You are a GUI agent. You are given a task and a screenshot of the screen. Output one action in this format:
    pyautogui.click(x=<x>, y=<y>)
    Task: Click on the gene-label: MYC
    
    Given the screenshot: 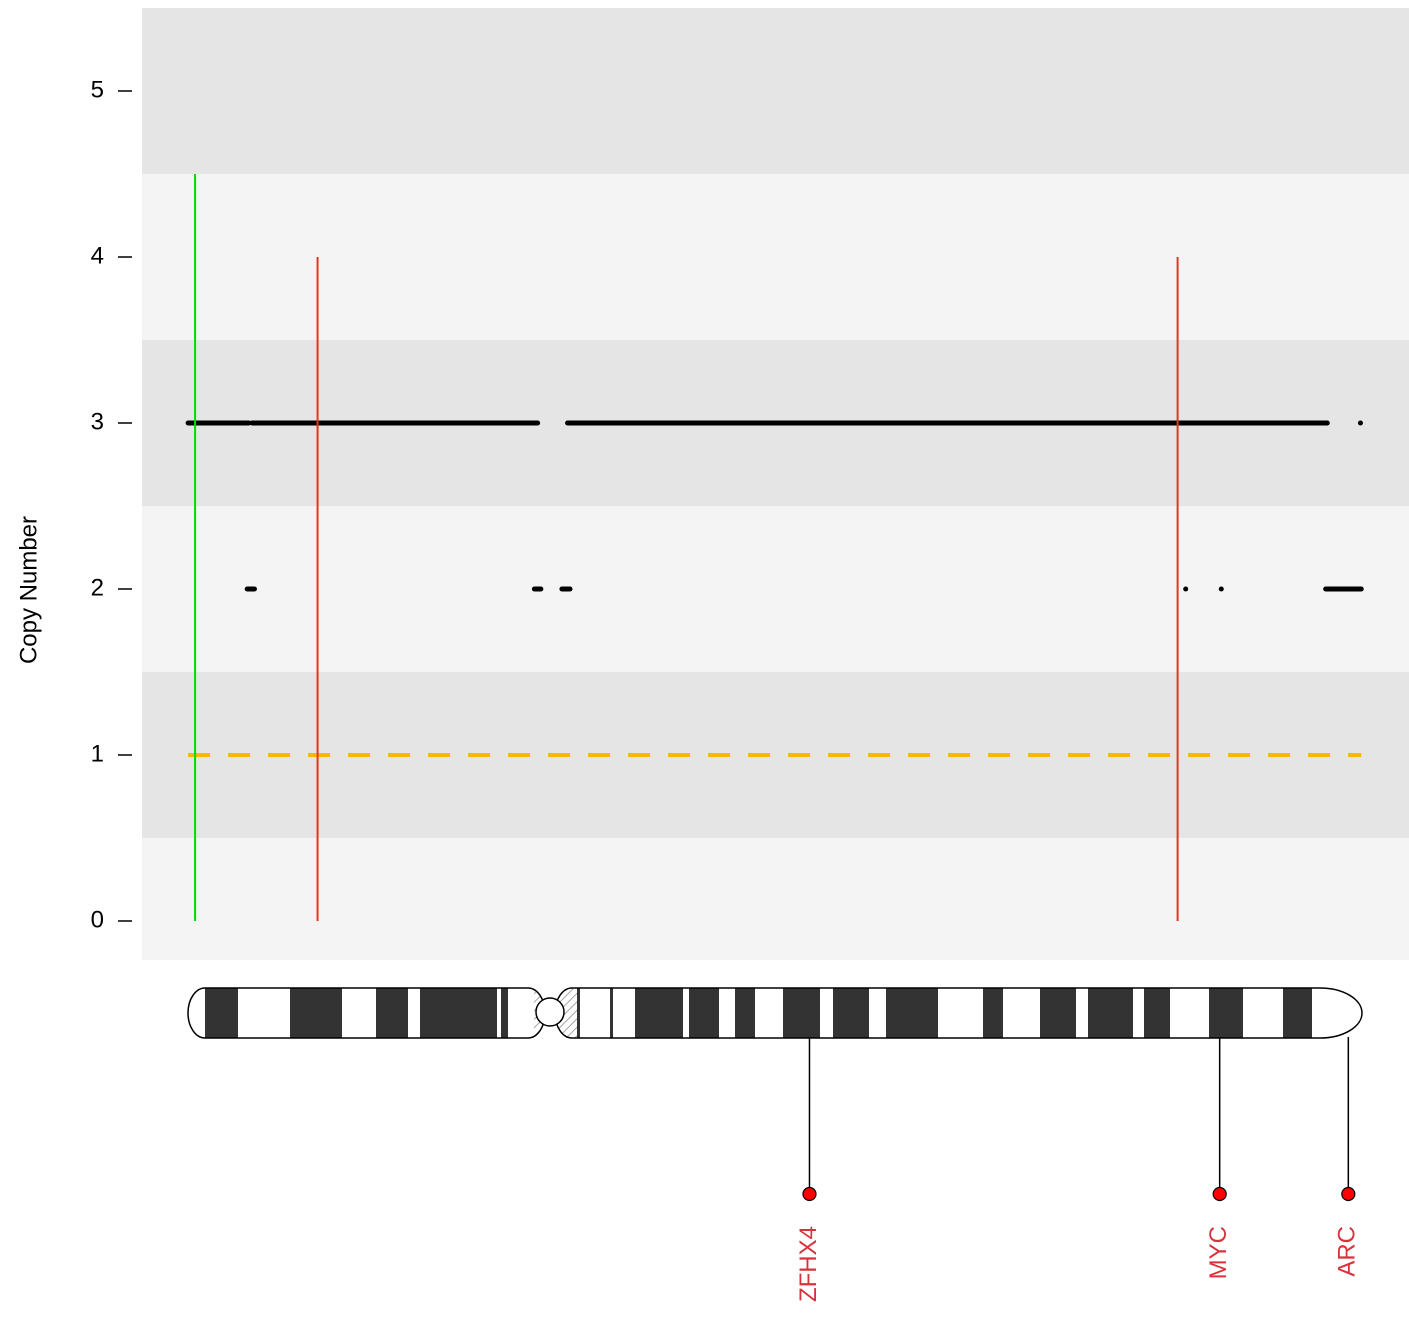 What is the action you would take?
    pyautogui.click(x=1218, y=1252)
    